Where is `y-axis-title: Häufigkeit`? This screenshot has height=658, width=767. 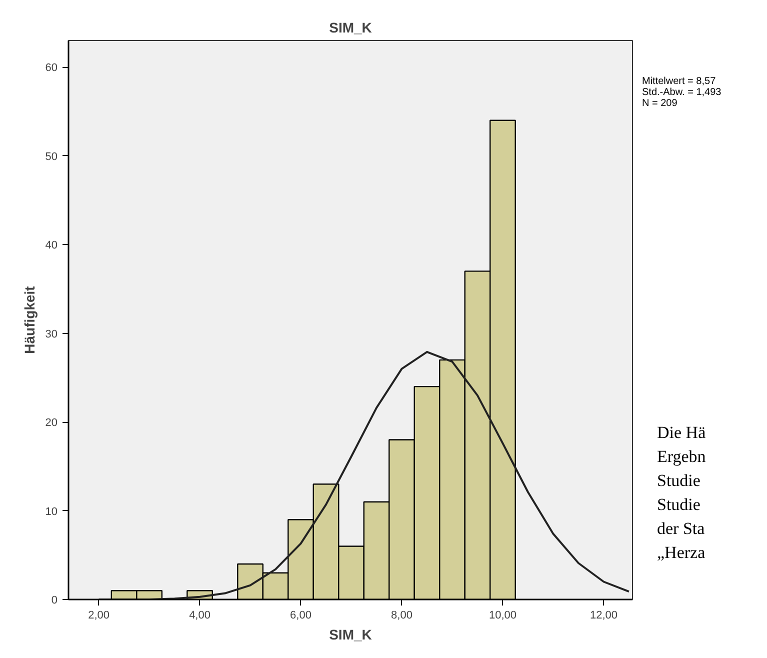
y-axis-title: Häufigkeit is located at coordinates (29, 320).